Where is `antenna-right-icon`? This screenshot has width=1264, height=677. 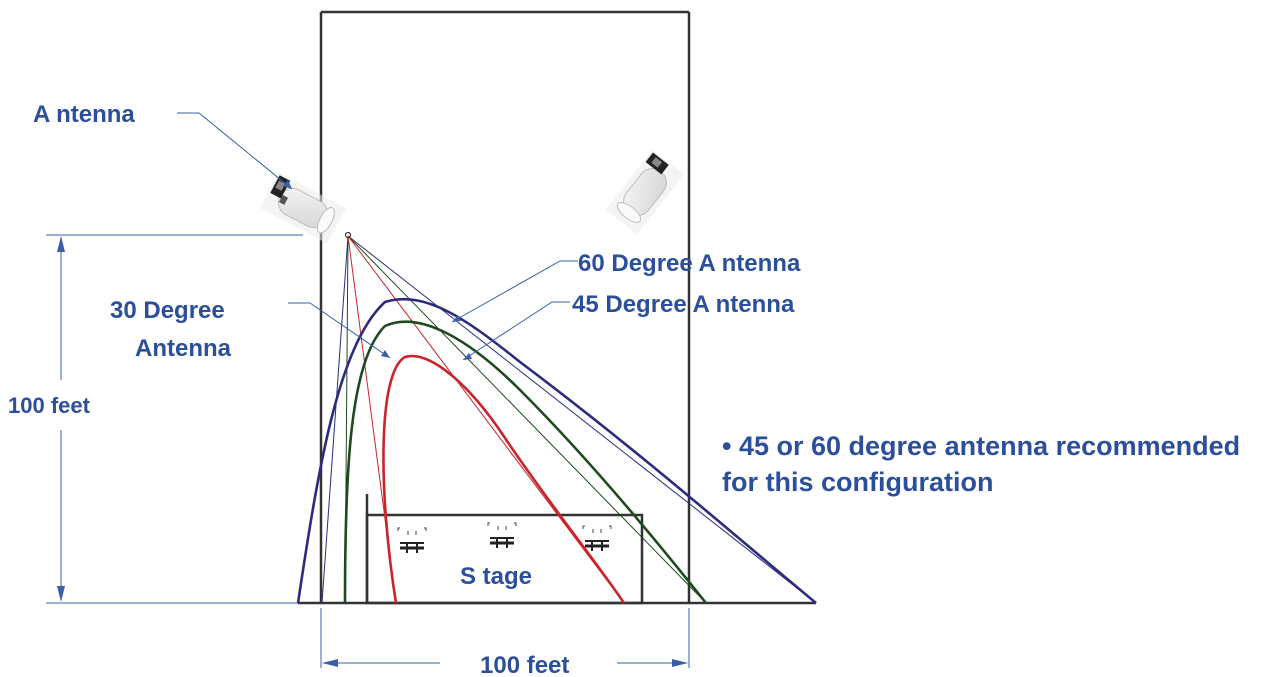 antenna-right-icon is located at coordinates (645, 192).